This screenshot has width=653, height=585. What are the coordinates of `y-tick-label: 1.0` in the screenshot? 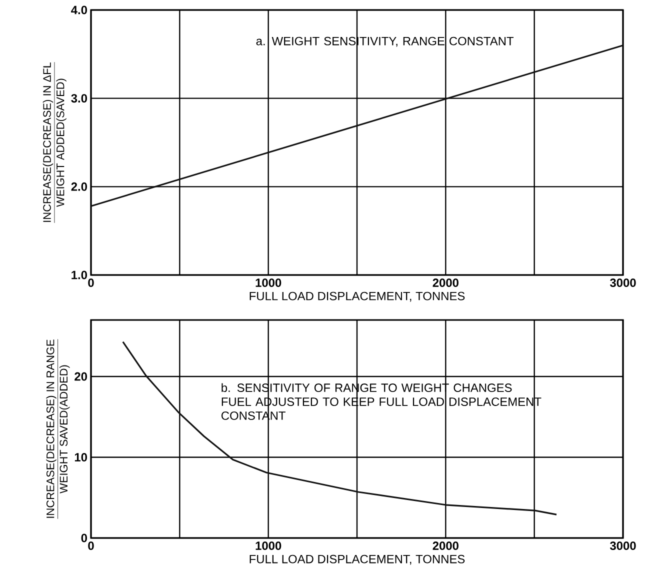 It's located at (79, 275).